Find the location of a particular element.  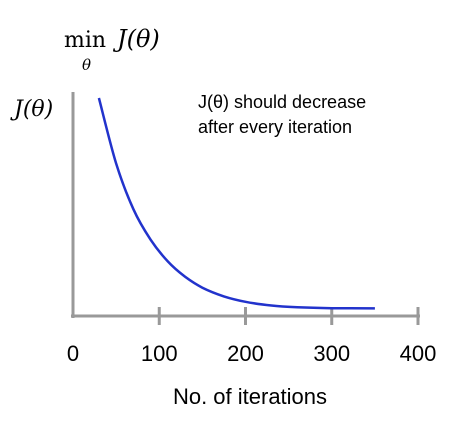

x-axis-label: No. of iterations is located at coordinates (250, 396).